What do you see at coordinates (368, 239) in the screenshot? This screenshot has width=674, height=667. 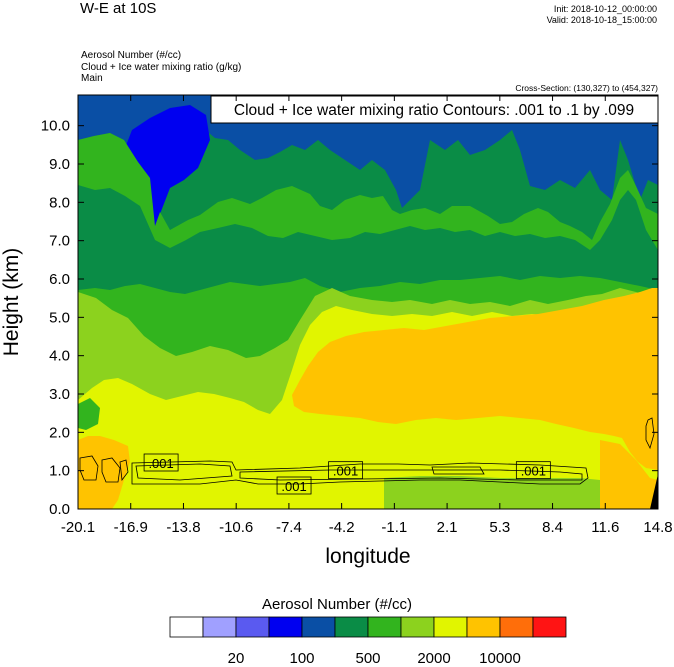 I see `field-mid-green` at bounding box center [368, 239].